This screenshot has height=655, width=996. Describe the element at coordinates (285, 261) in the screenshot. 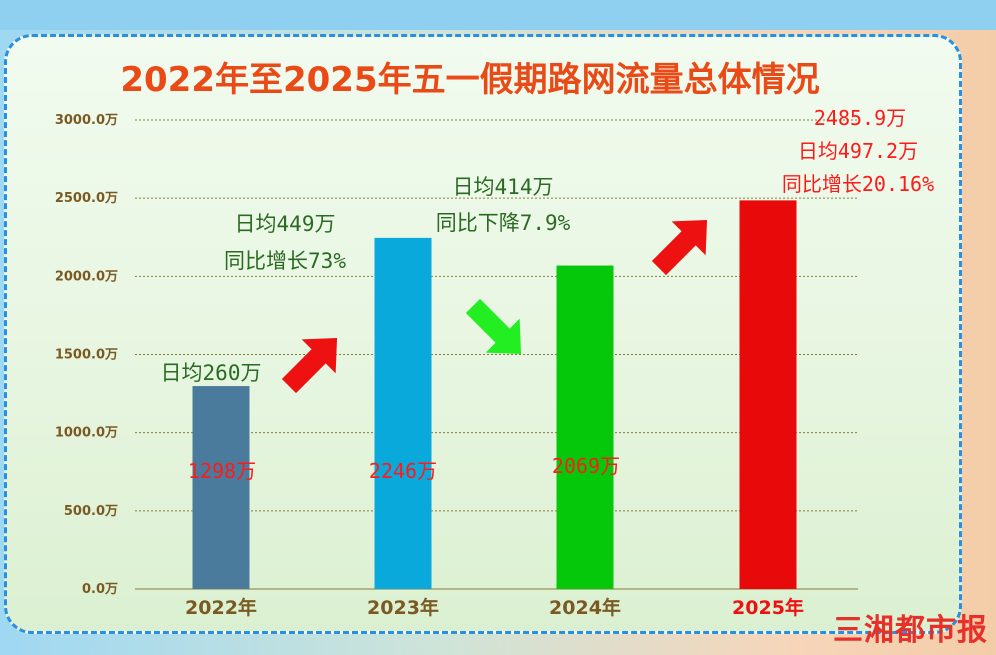

I see `annotation-text: 同比增长73%` at that location.